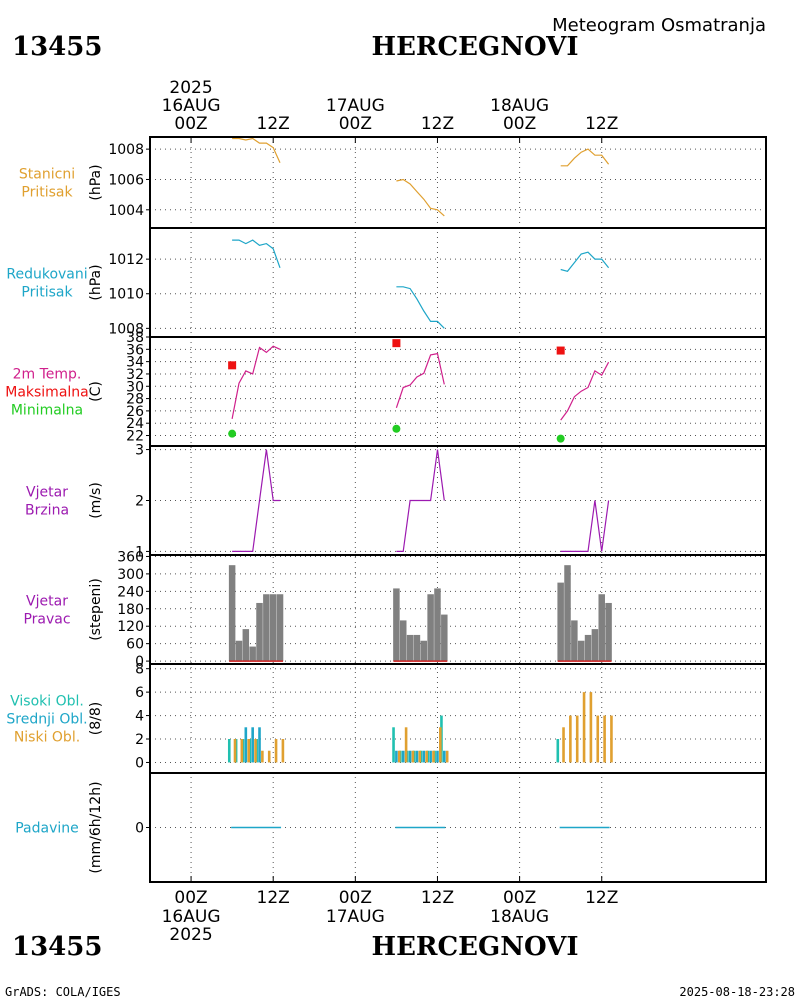 The image size is (800, 1000). What do you see at coordinates (139, 502) in the screenshot?
I see `y-tick-label: 2` at bounding box center [139, 502].